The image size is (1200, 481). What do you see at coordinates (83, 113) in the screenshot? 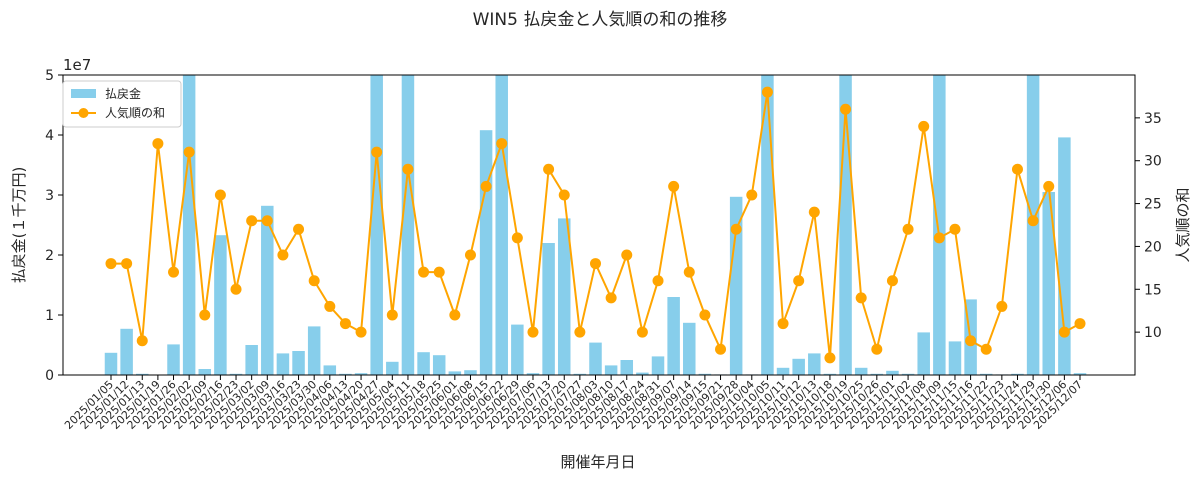
I see `legend-line-marker` at bounding box center [83, 113].